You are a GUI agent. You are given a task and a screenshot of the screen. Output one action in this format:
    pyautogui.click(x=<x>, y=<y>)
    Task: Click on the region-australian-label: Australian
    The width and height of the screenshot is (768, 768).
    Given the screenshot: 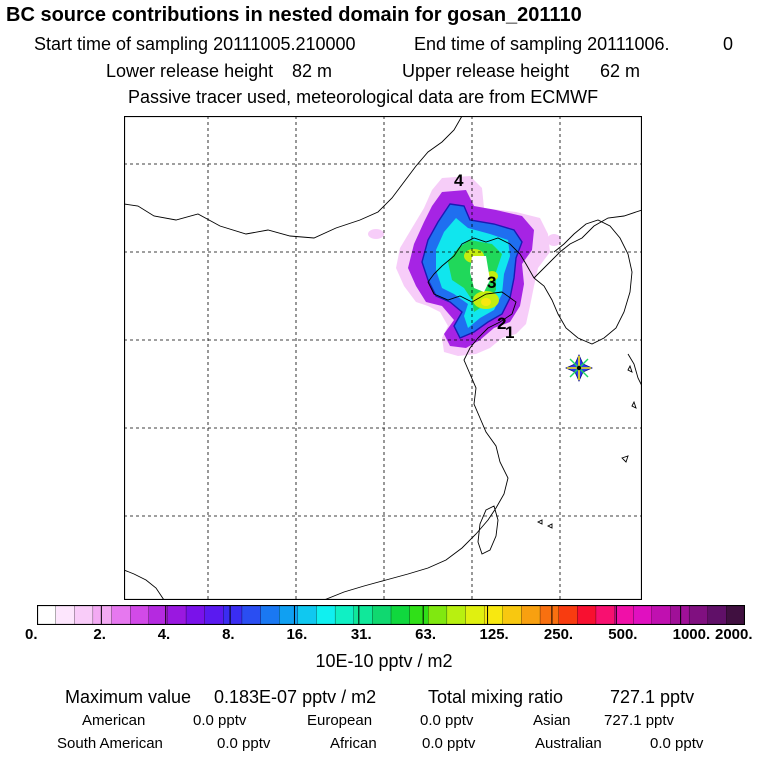 What is the action you would take?
    pyautogui.click(x=568, y=743)
    